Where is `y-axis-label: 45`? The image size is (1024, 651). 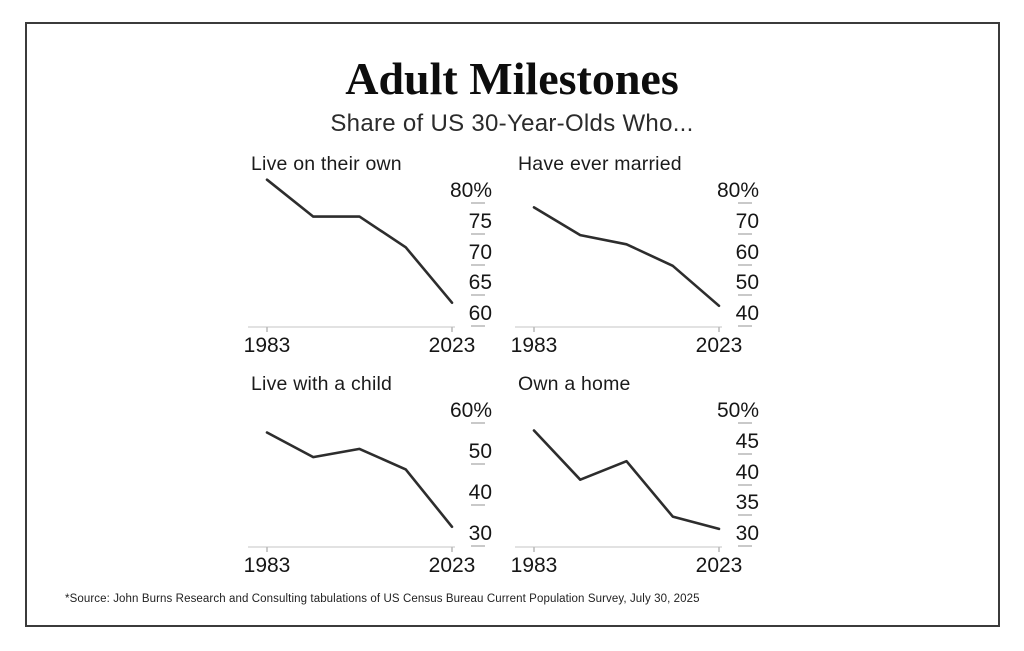 y-axis-label: 45 is located at coordinates (747, 441).